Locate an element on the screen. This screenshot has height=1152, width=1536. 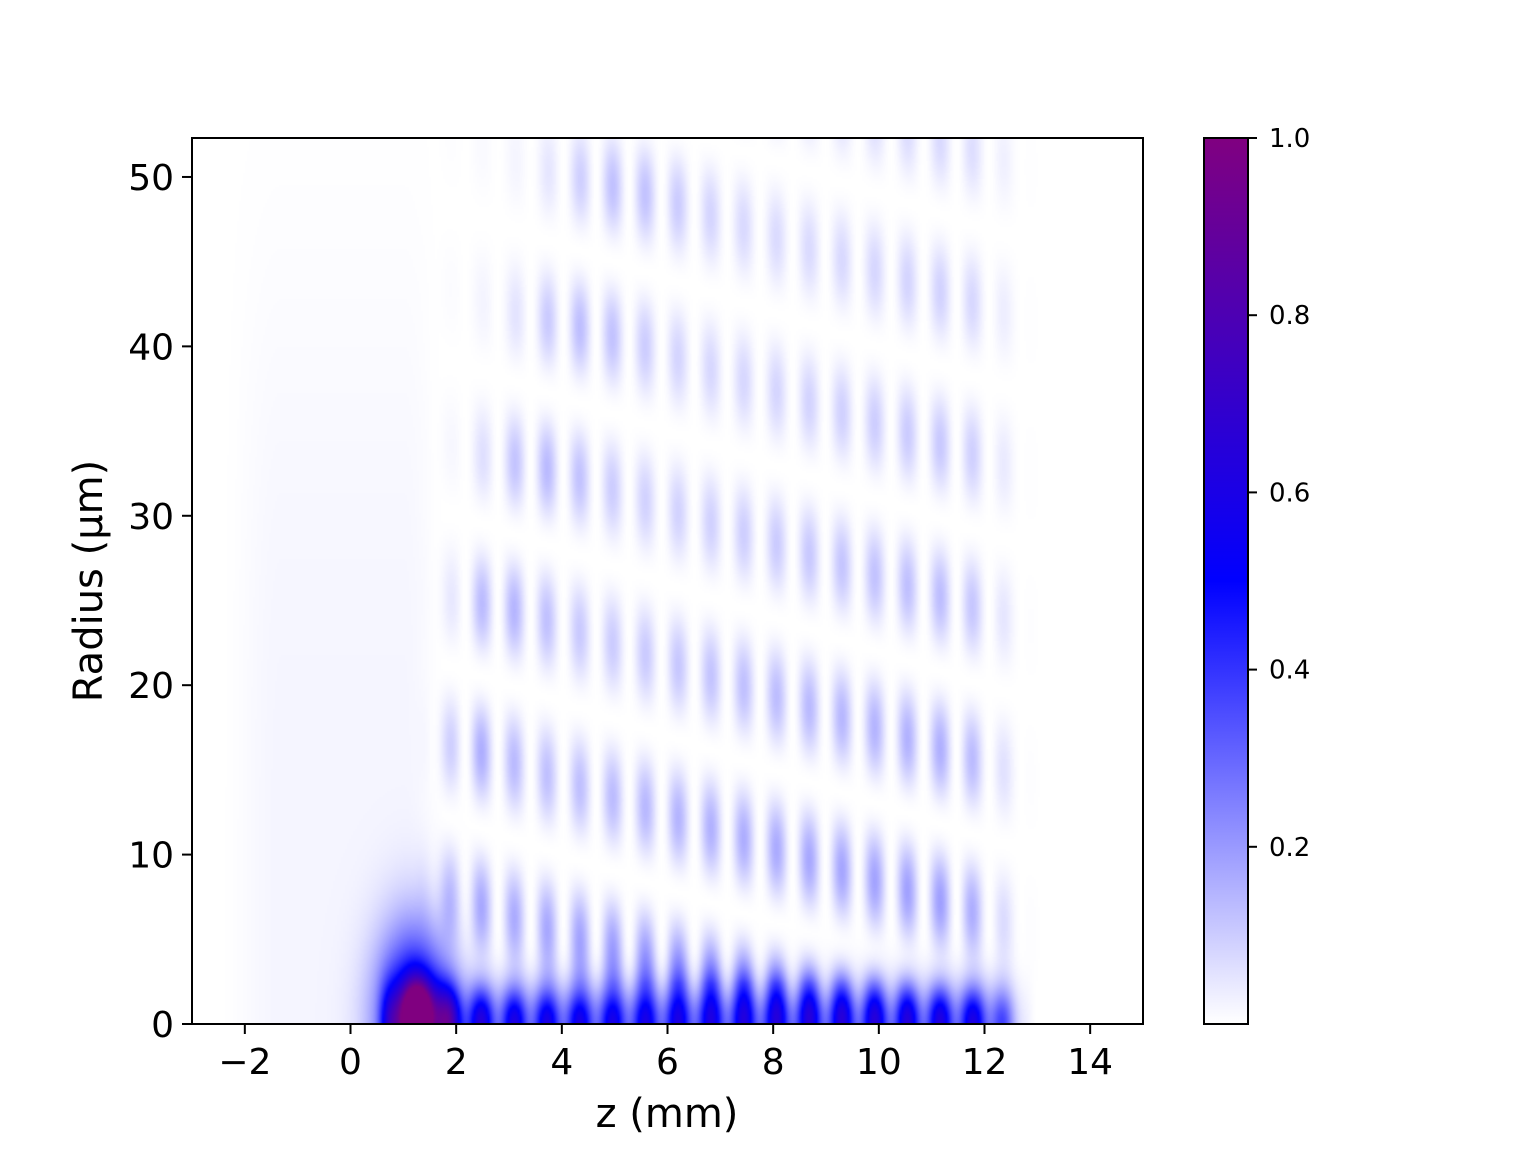
colorbar-ticks: 0.2 0.4 0.6 0.8 1.0 is located at coordinates (1279, 493).